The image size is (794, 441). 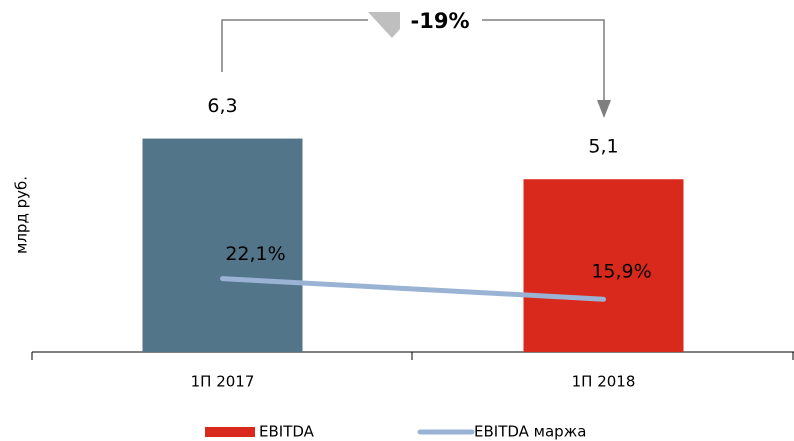 I want to click on value-label: 5,1, so click(x=603, y=147).